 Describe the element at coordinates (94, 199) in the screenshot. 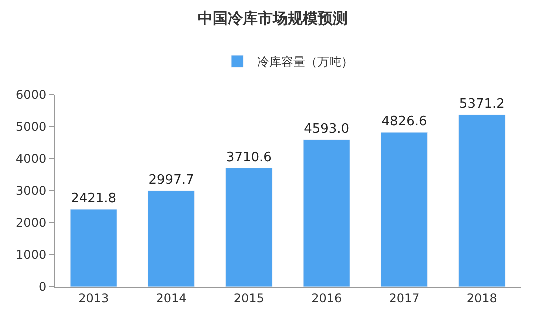

I see `text: 2421.8` at that location.